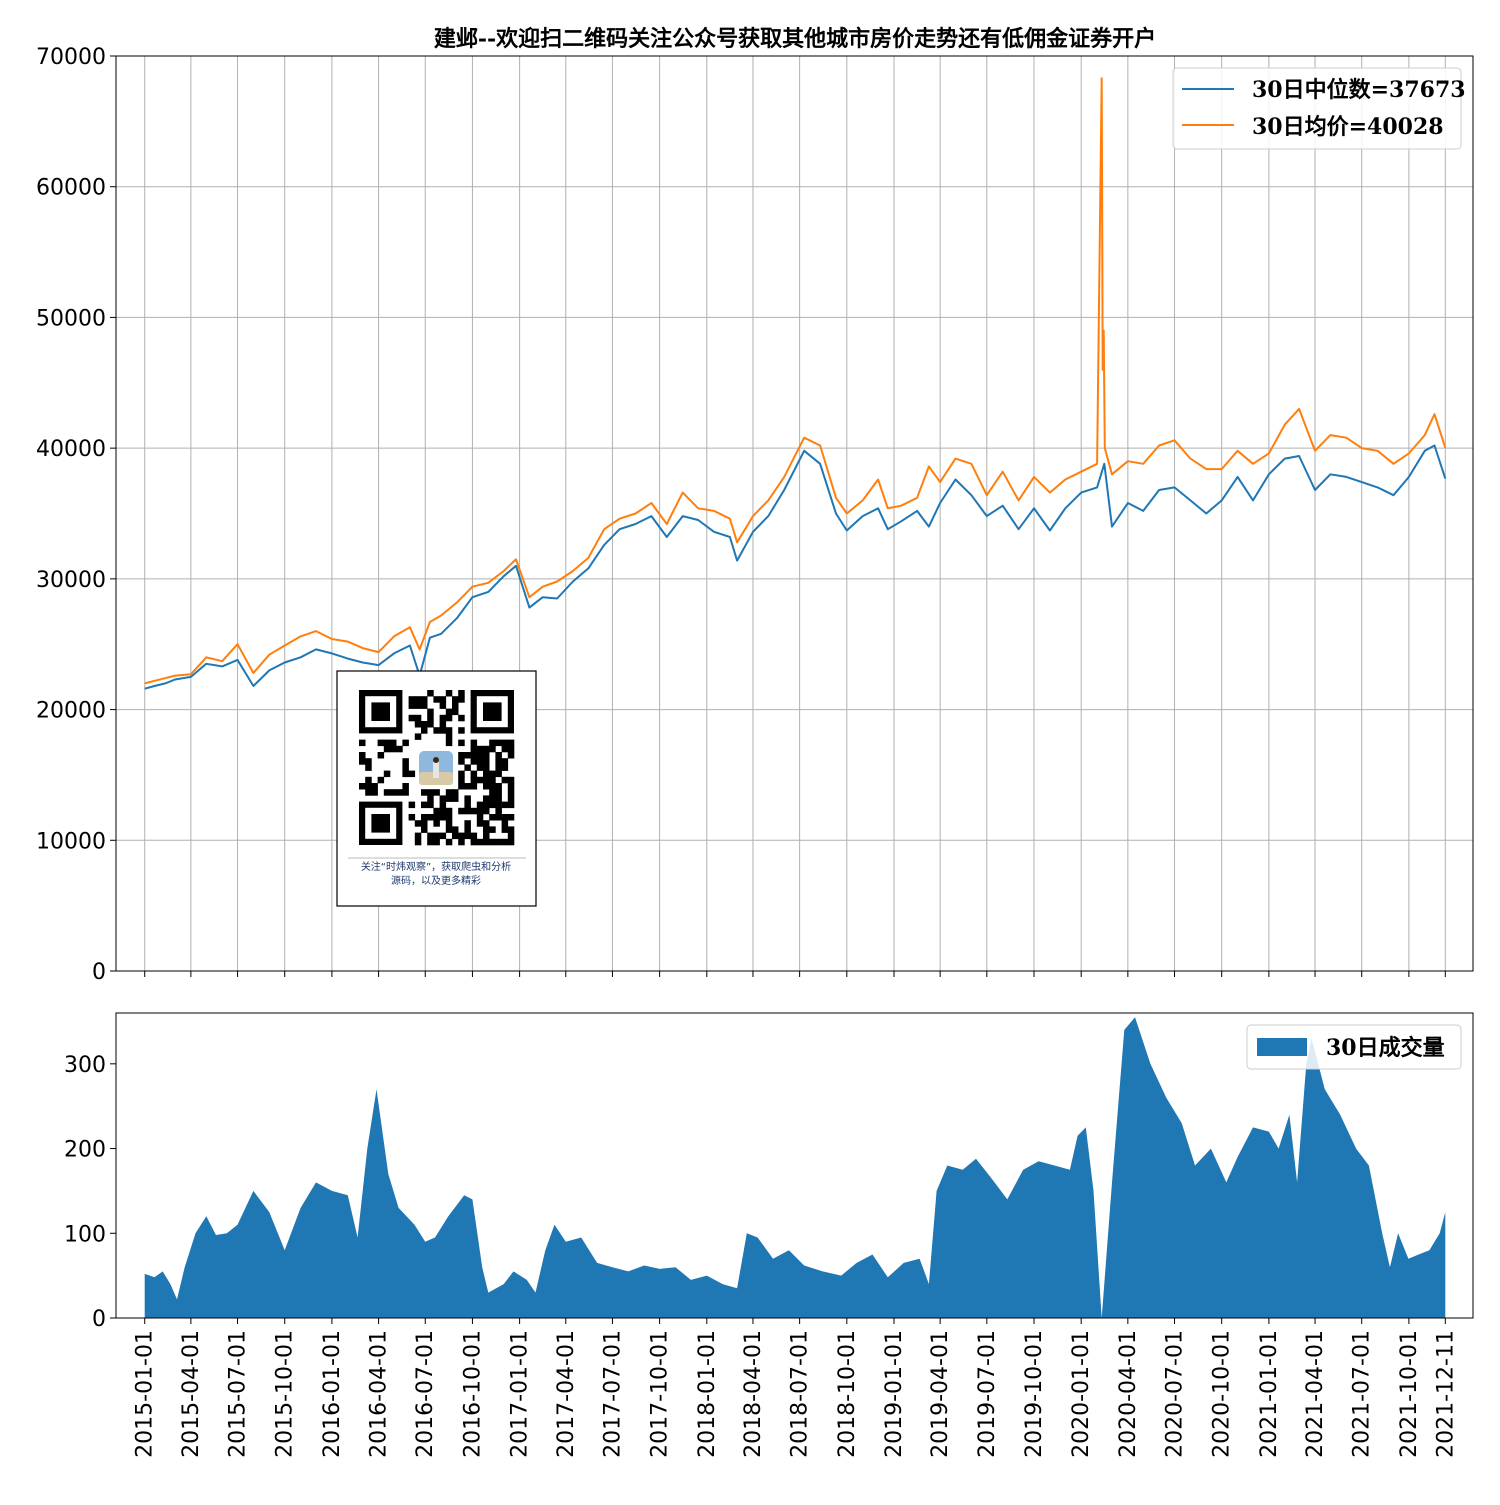 The width and height of the screenshot is (1500, 1505). I want to click on top-y-tick-label: 60000, so click(71, 188).